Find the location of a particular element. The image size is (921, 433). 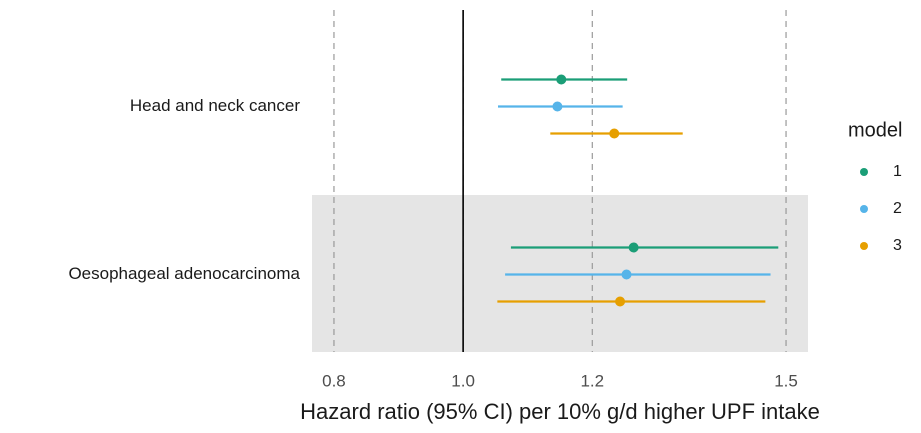

legend-label: 1 is located at coordinates (897, 171).